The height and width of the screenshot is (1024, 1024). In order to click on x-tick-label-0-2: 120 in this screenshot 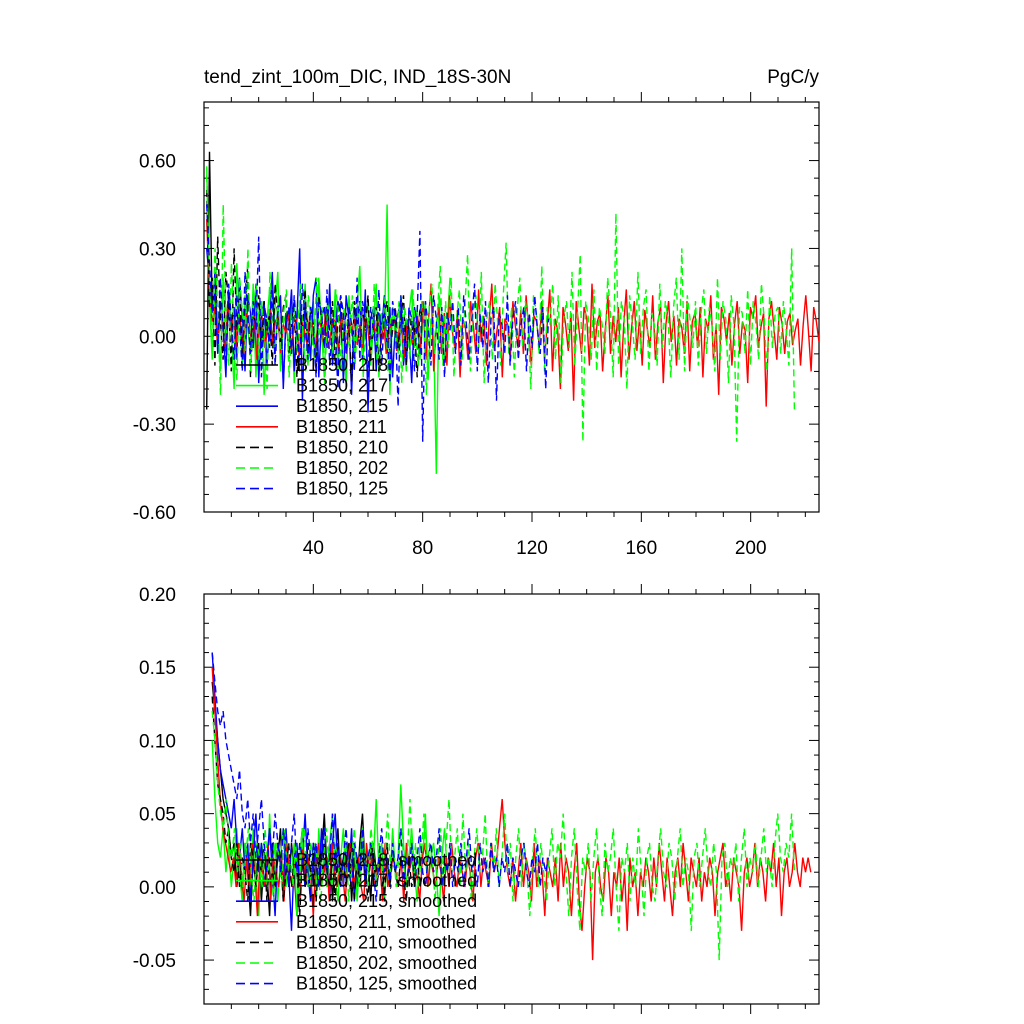, I will do `click(532, 548)`.